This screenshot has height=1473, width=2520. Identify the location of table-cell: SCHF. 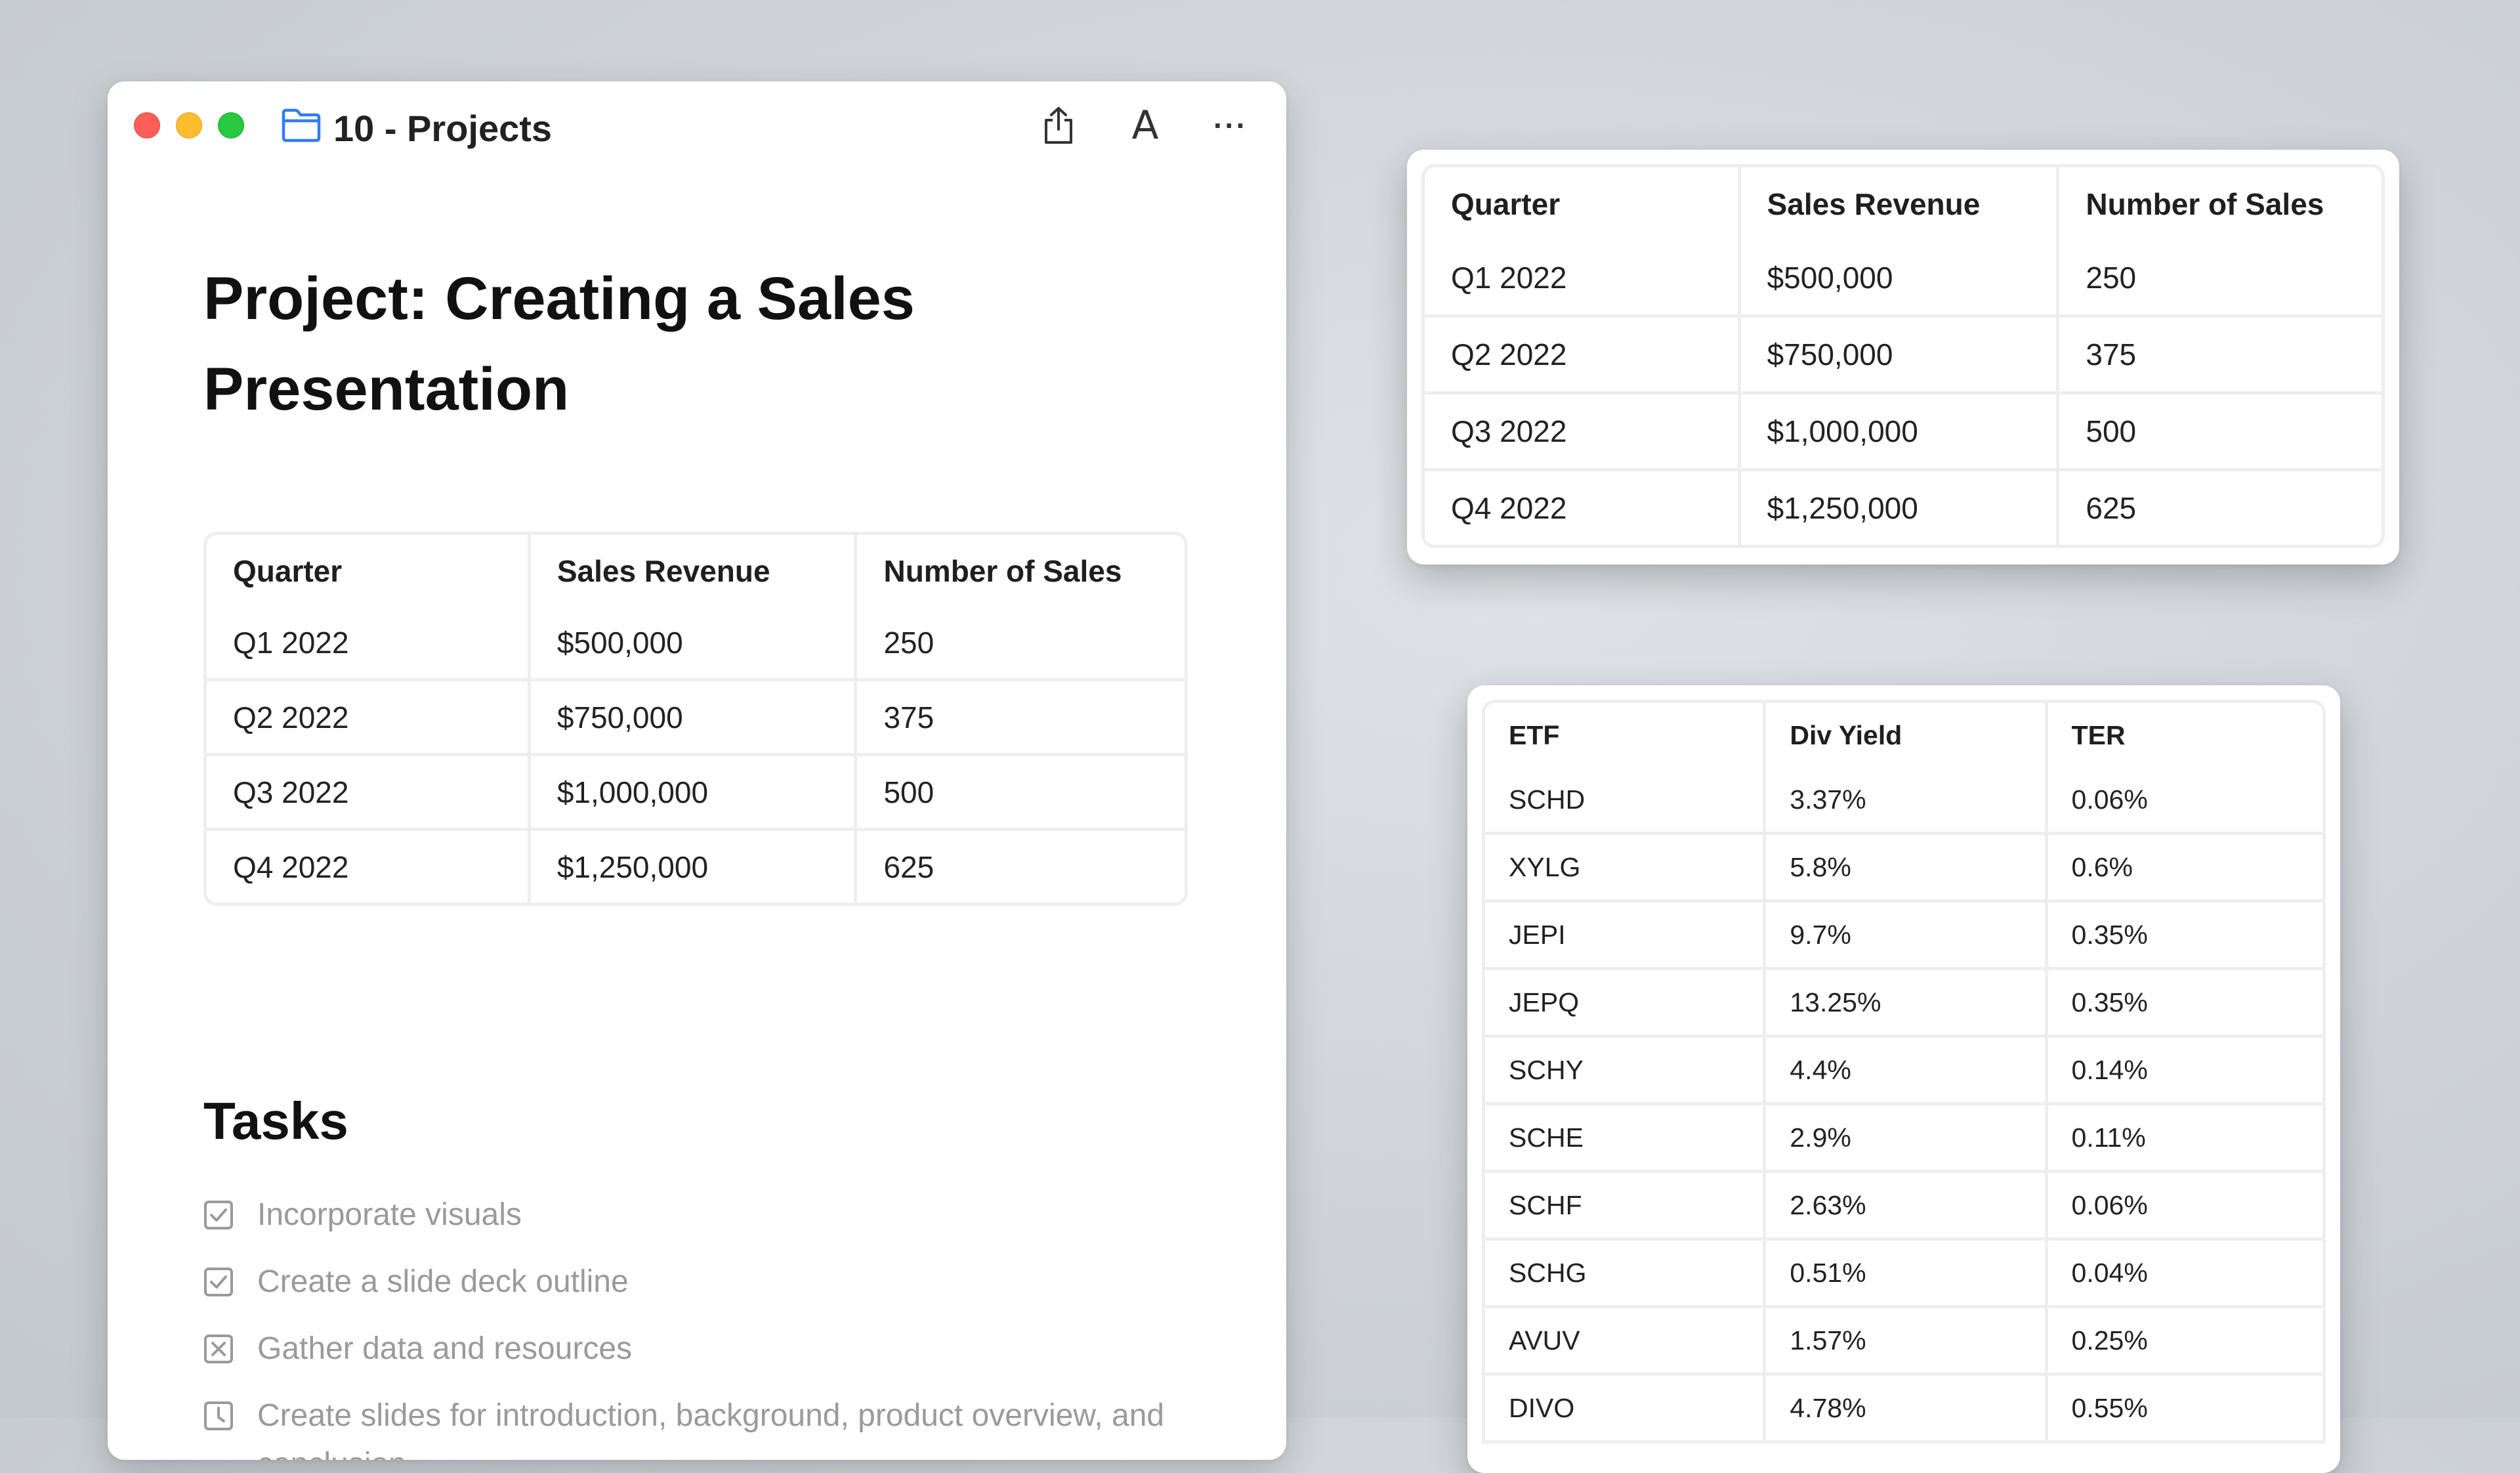
(1626, 1207).